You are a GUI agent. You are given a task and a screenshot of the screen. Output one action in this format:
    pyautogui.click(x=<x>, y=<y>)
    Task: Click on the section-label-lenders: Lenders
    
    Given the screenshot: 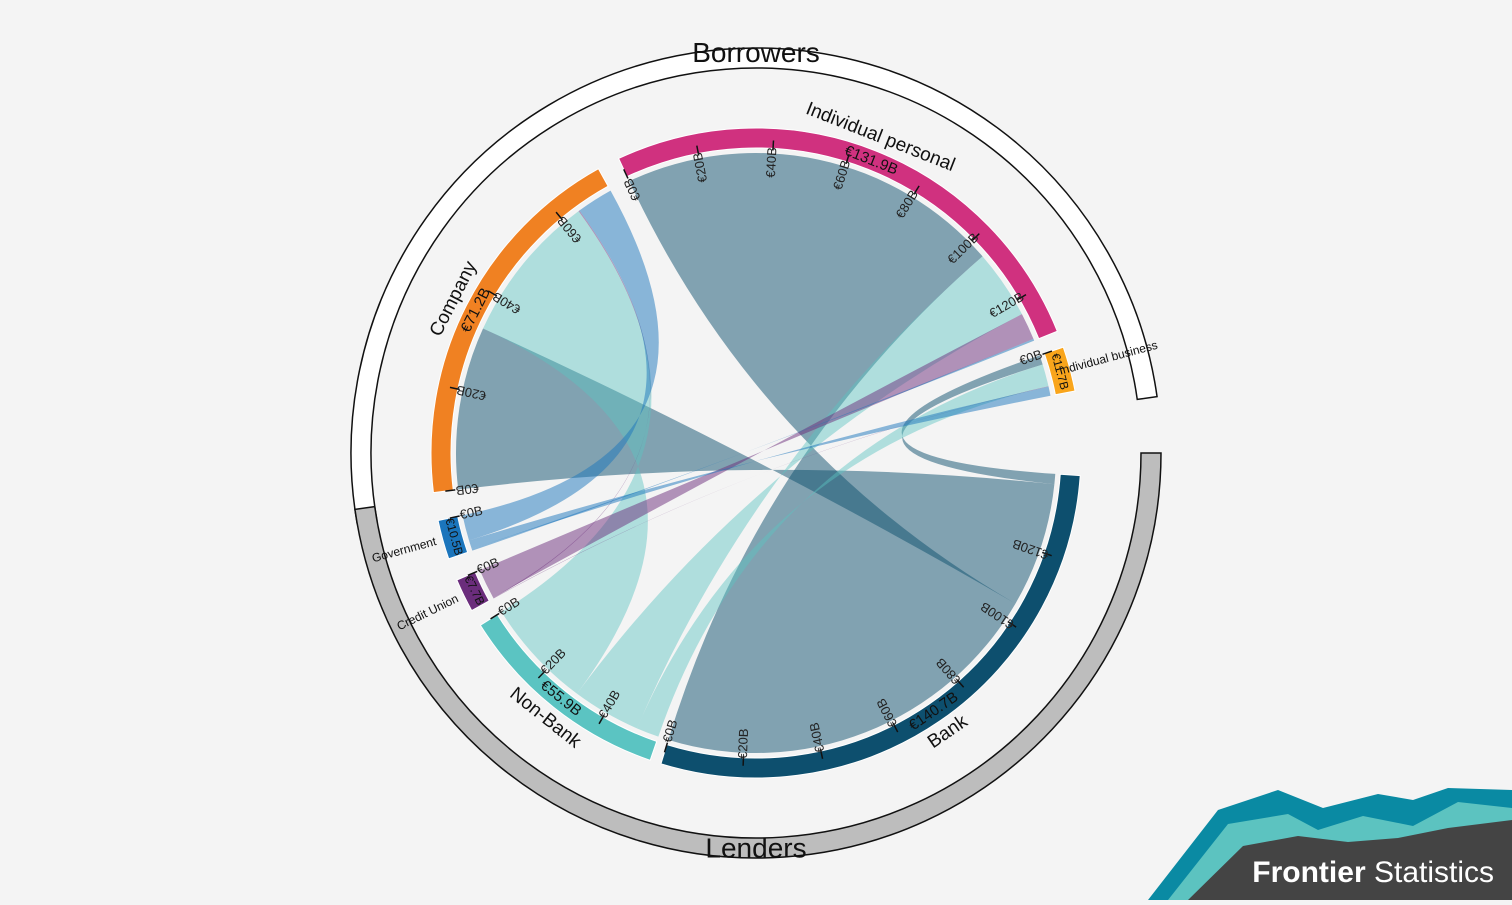 What is the action you would take?
    pyautogui.click(x=755, y=847)
    